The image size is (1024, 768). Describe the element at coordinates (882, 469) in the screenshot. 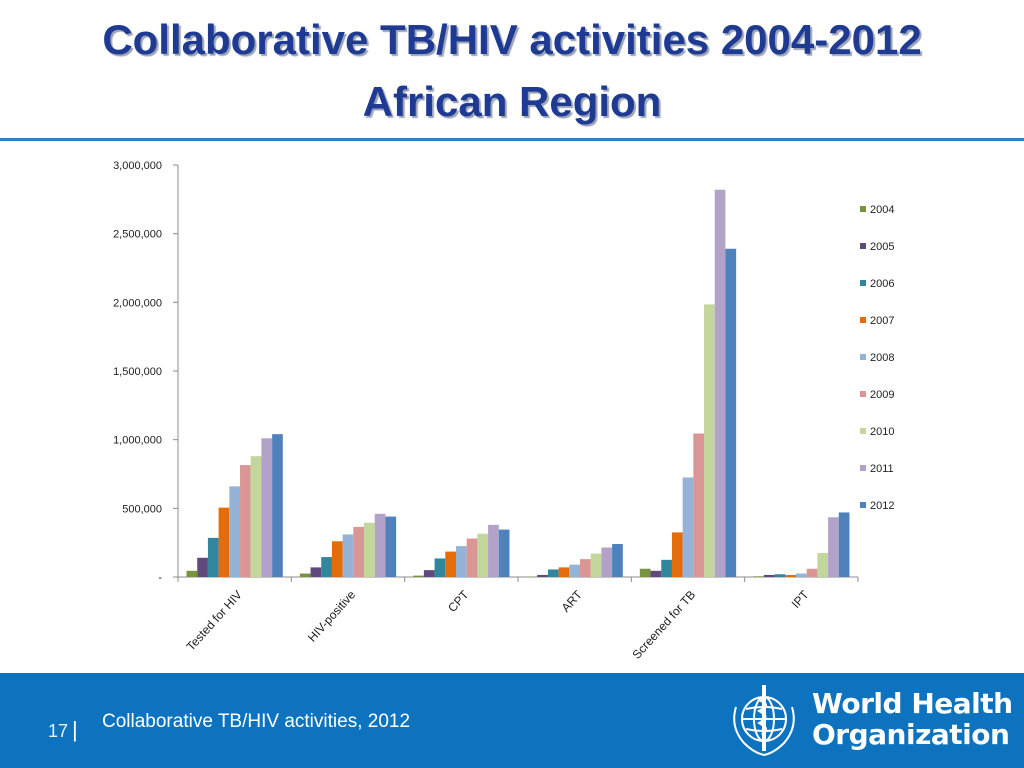

I see `legend-label: 2011` at that location.